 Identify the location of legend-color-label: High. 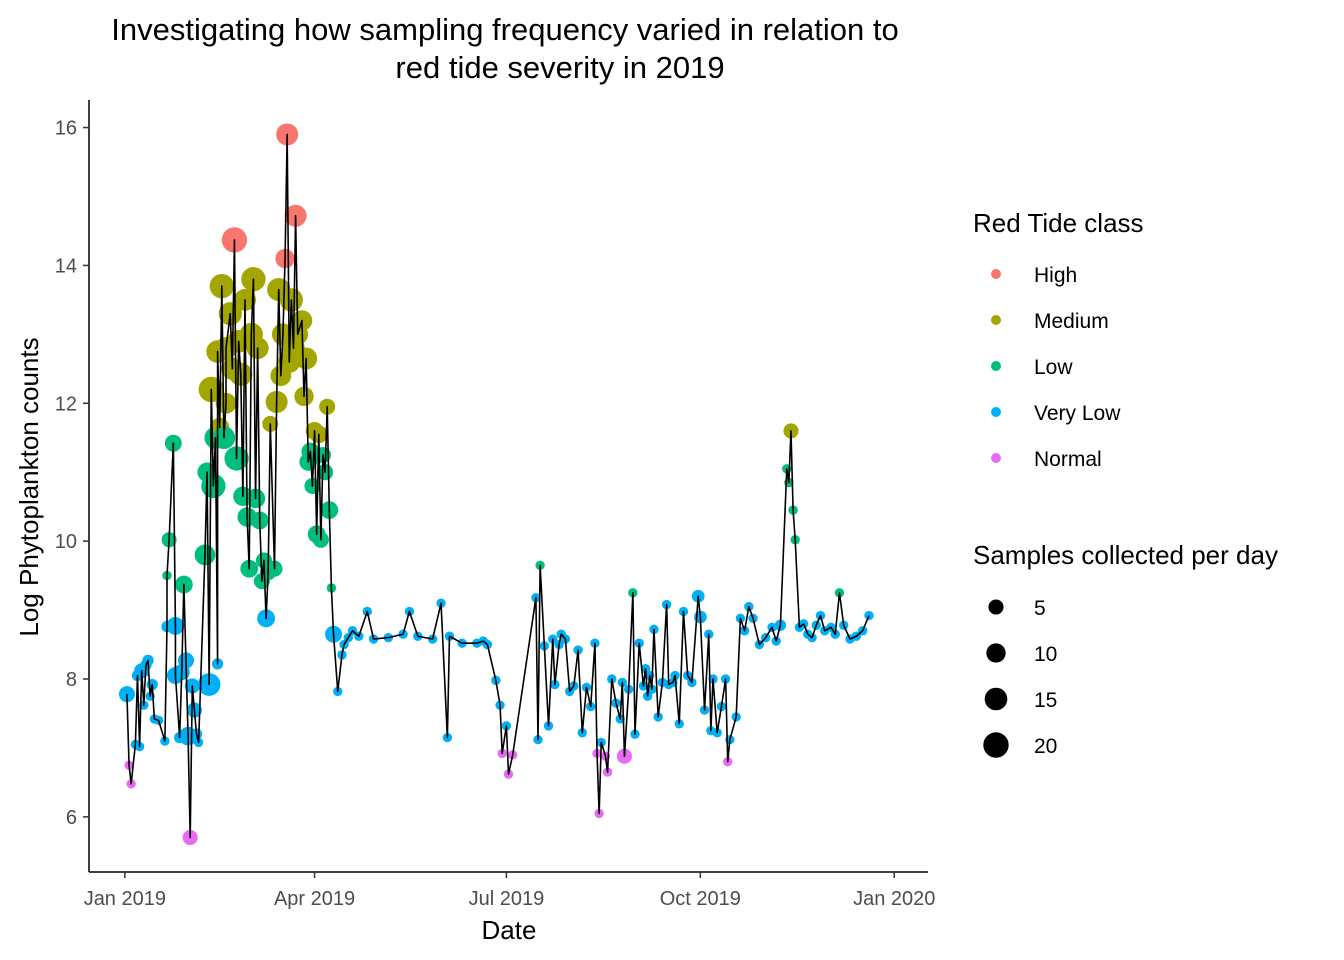
(1055, 275).